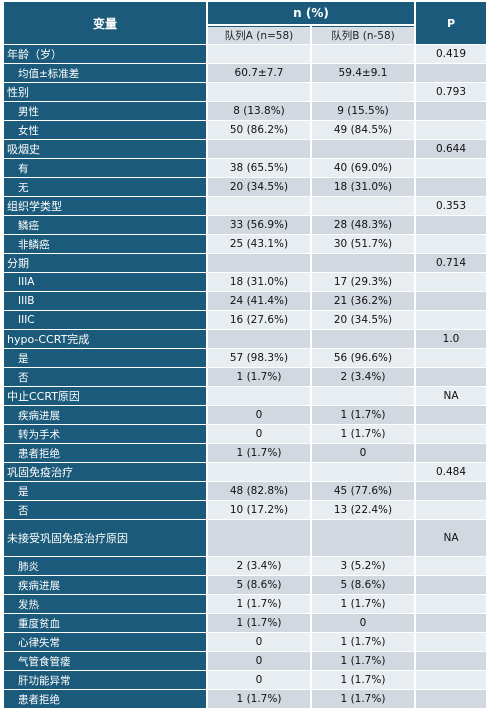  I want to click on group-a-value: 50 (86.2%), so click(259, 130).